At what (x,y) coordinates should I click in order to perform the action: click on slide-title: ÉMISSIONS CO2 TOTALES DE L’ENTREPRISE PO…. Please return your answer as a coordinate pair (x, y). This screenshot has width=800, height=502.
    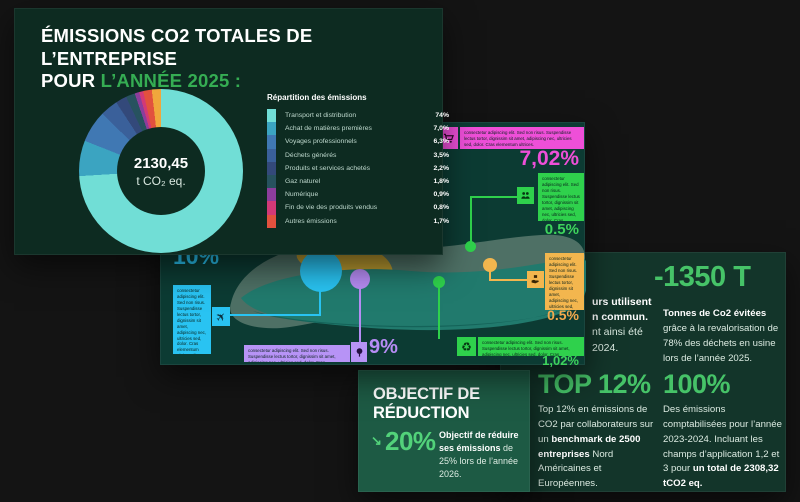
    Looking at the image, I should click on (177, 58).